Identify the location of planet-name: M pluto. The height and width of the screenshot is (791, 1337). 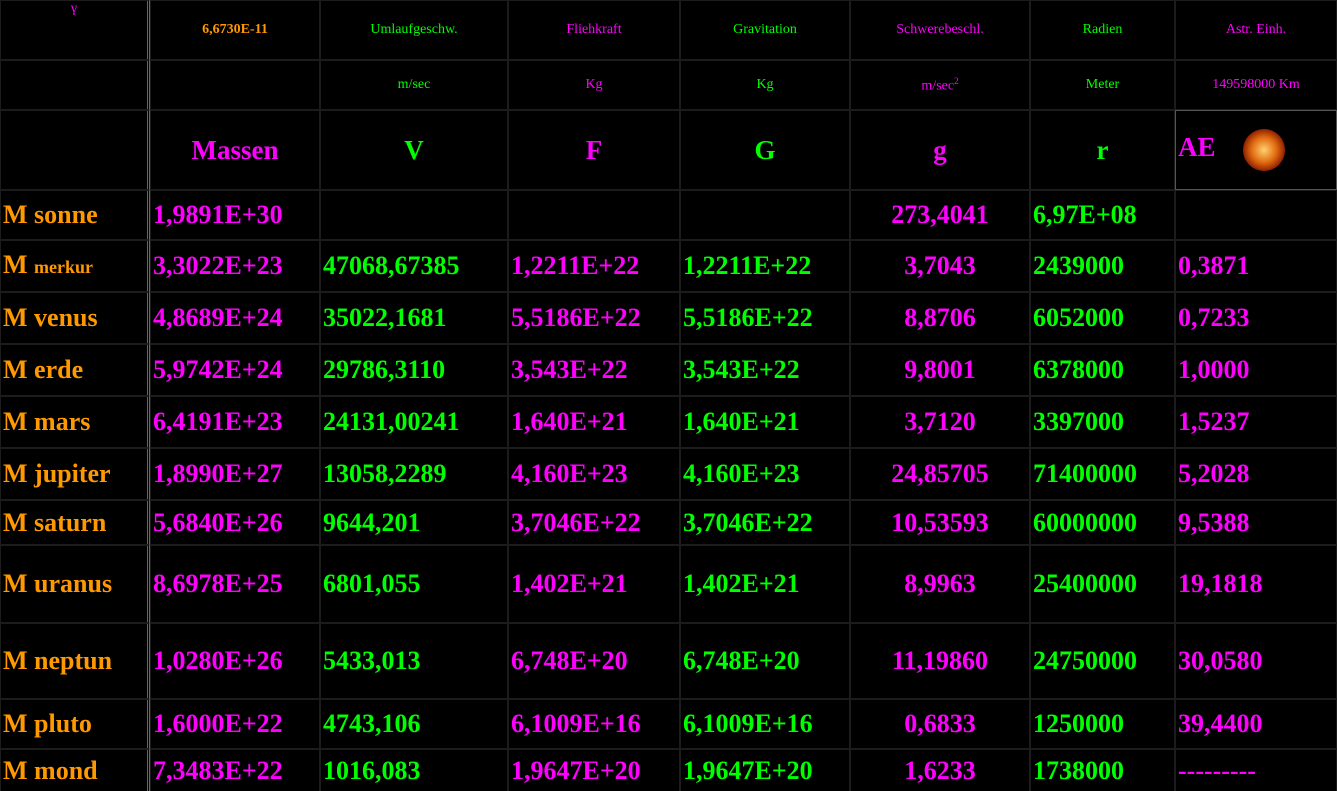
(75, 724).